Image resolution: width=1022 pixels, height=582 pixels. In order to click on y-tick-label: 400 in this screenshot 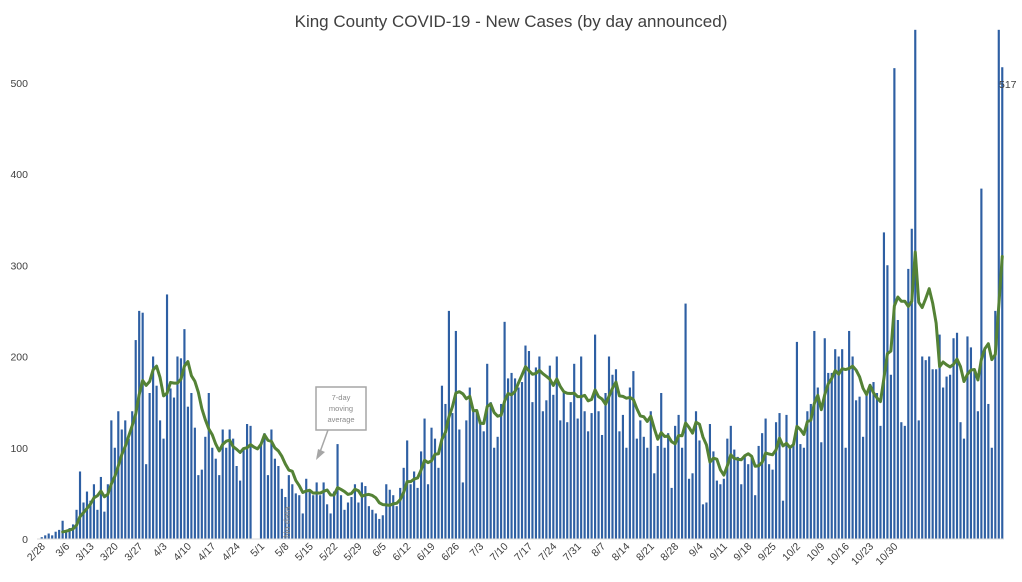, I will do `click(19, 175)`.